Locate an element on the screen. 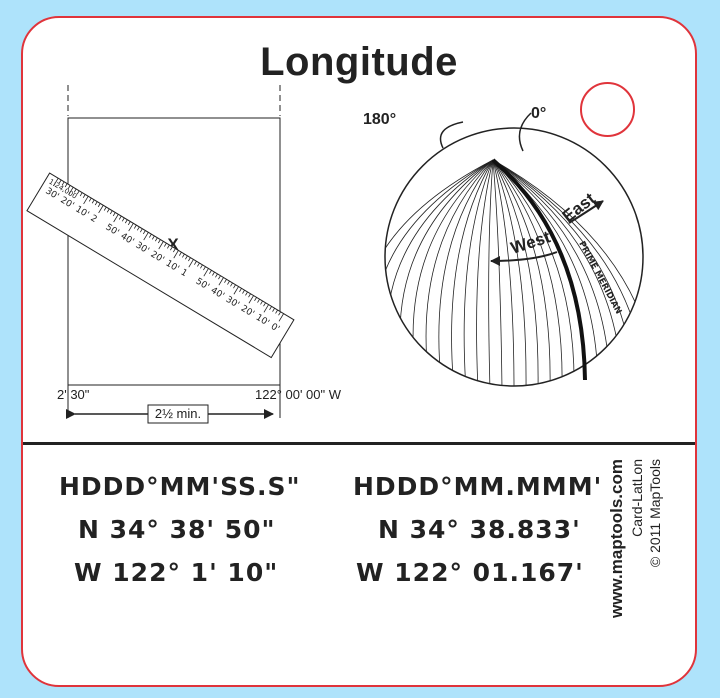  map-rectangle is located at coordinates (174, 251).